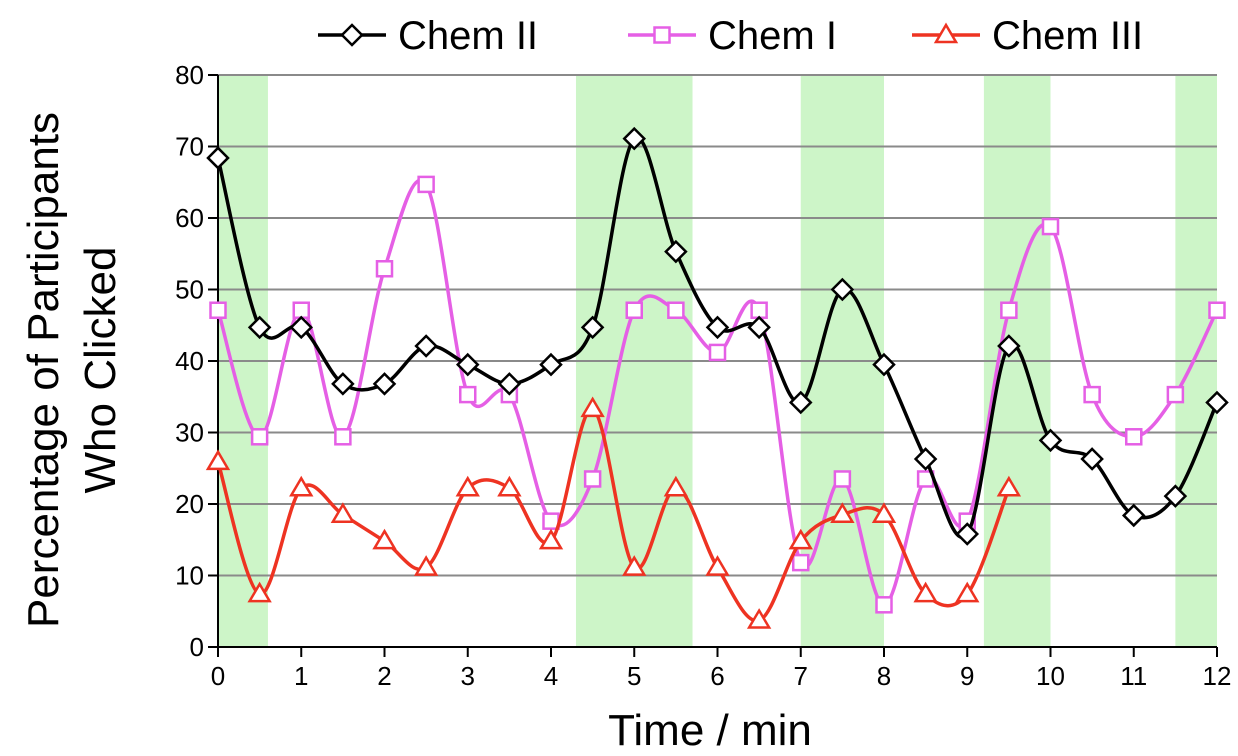  Describe the element at coordinates (100, 370) in the screenshot. I see `y-axis-title-line2: Who Clicked` at that location.